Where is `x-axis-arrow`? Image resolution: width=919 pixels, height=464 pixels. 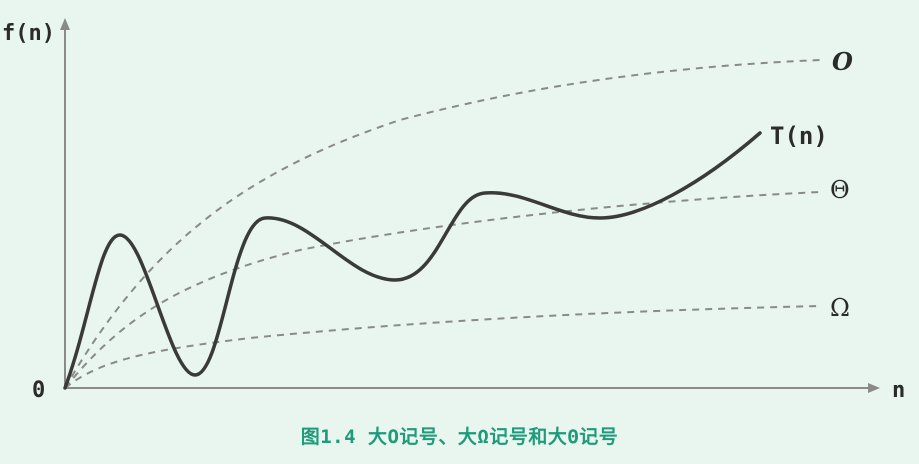 x-axis-arrow is located at coordinates (874, 388).